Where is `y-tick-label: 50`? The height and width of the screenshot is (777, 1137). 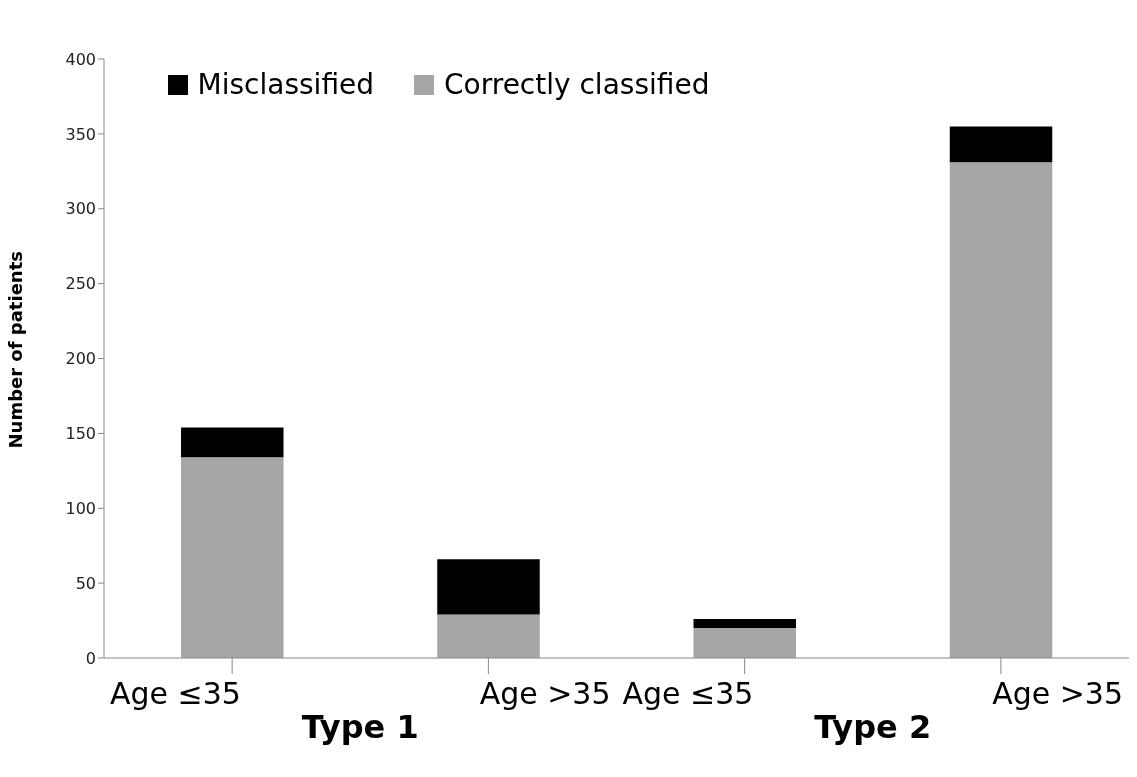 y-tick-label: 50 is located at coordinates (85, 583).